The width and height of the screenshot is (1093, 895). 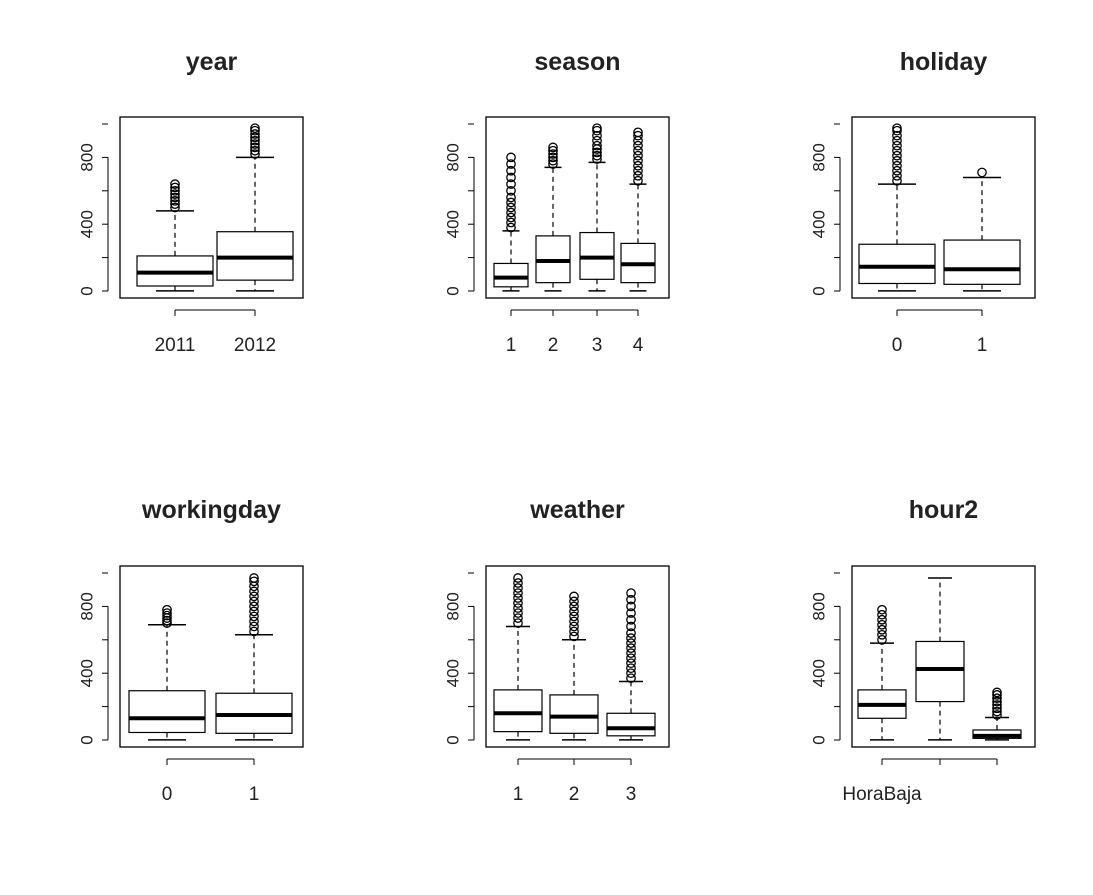 What do you see at coordinates (818, 606) in the screenshot?
I see `y-tick-label: 800` at bounding box center [818, 606].